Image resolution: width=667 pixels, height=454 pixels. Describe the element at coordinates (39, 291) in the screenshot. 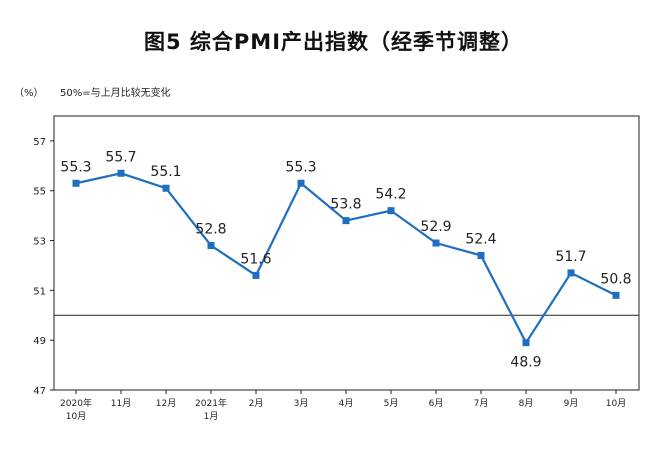

I see `y-tick-label: 51` at that location.